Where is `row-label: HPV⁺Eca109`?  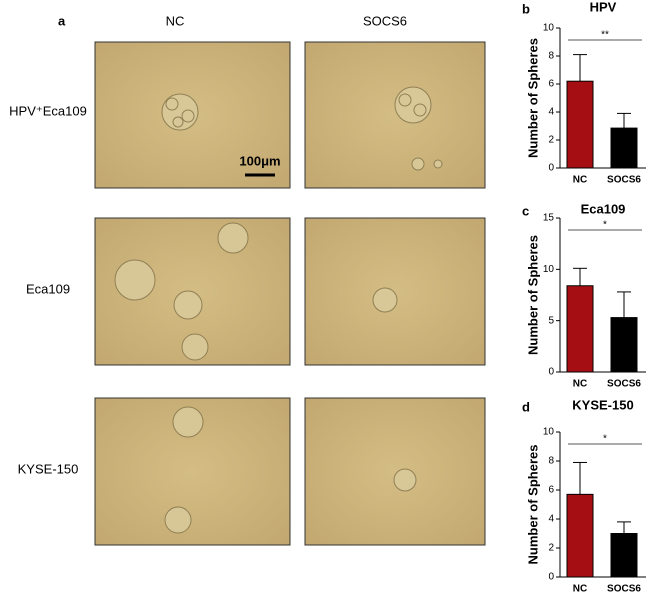
row-label: HPV⁺Eca109 is located at coordinates (48, 110).